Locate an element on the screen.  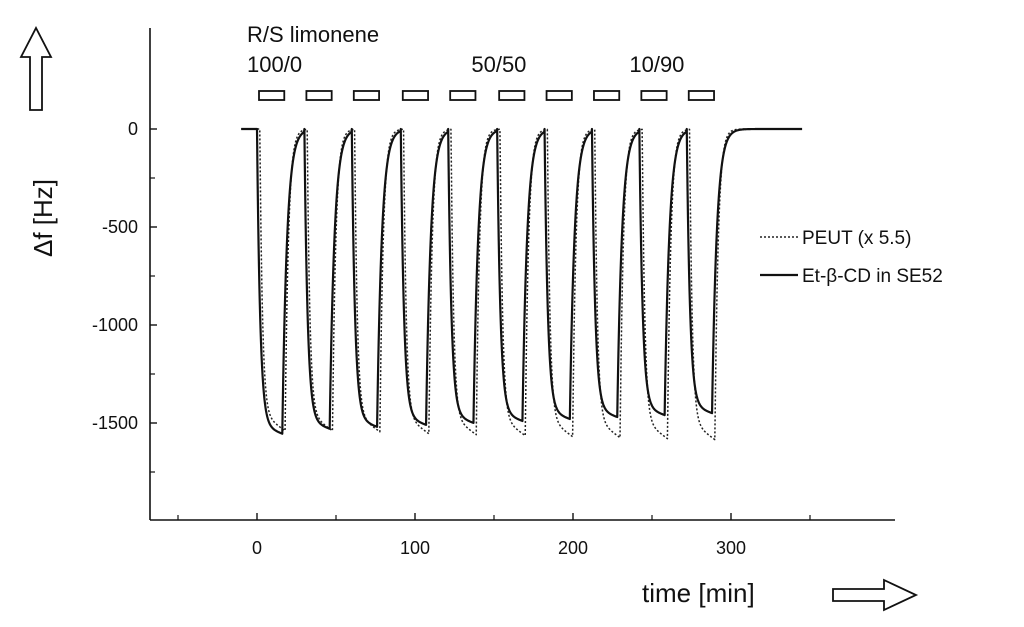
y-tick-label: -500 is located at coordinates (120, 227).